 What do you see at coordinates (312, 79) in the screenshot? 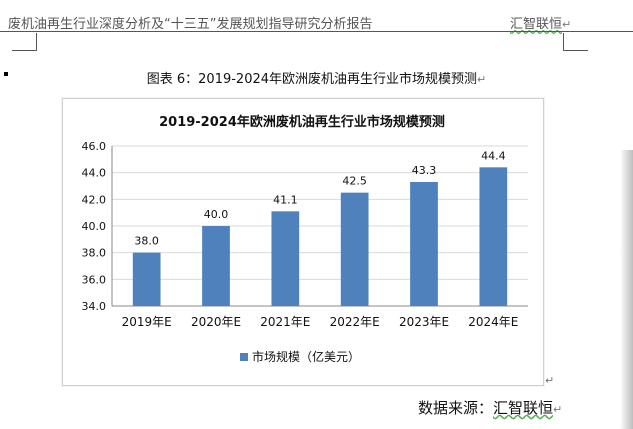
I see `caption-text: 图表 6：2019-2024年欧洲废机油再生行业市场规模预测` at bounding box center [312, 79].